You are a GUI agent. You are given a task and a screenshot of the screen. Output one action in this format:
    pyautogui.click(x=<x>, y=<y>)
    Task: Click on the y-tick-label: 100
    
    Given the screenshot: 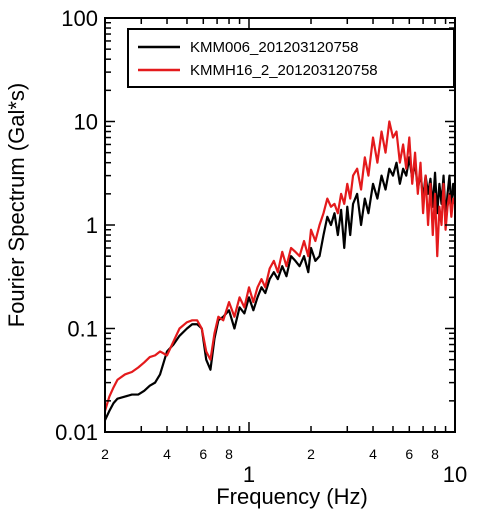 What is the action you would take?
    pyautogui.click(x=79, y=18)
    